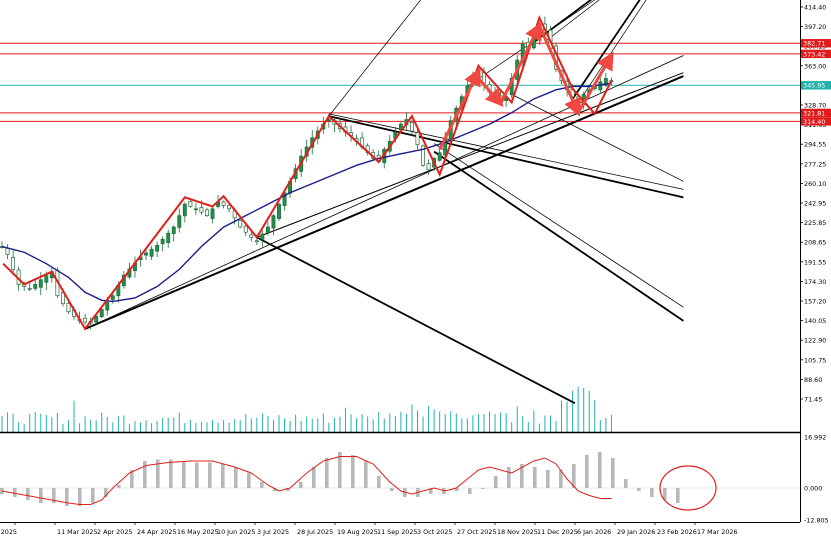  Describe the element at coordinates (815, 8) in the screenshot. I see `price-tick-label: 414.40` at that location.